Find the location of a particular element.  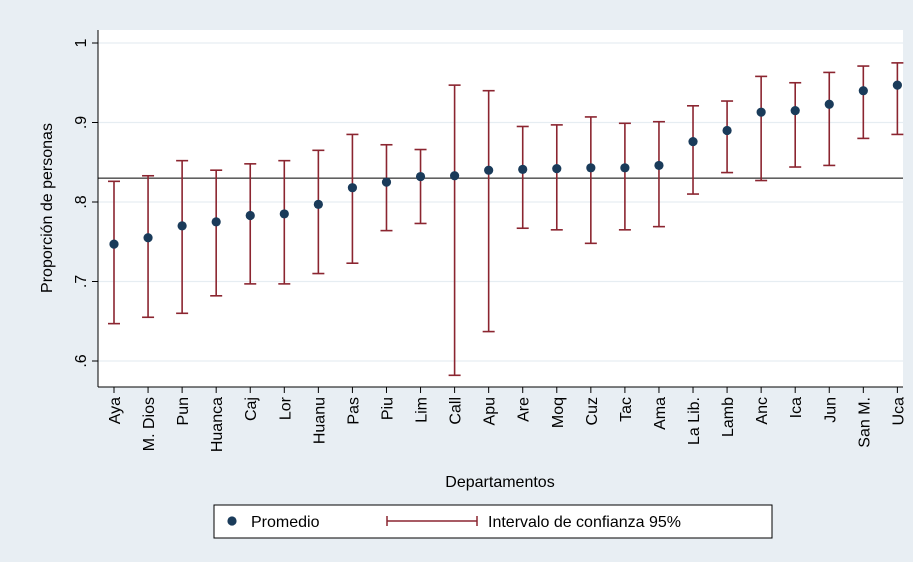

x-tick-label: Lamb is located at coordinates (728, 417).